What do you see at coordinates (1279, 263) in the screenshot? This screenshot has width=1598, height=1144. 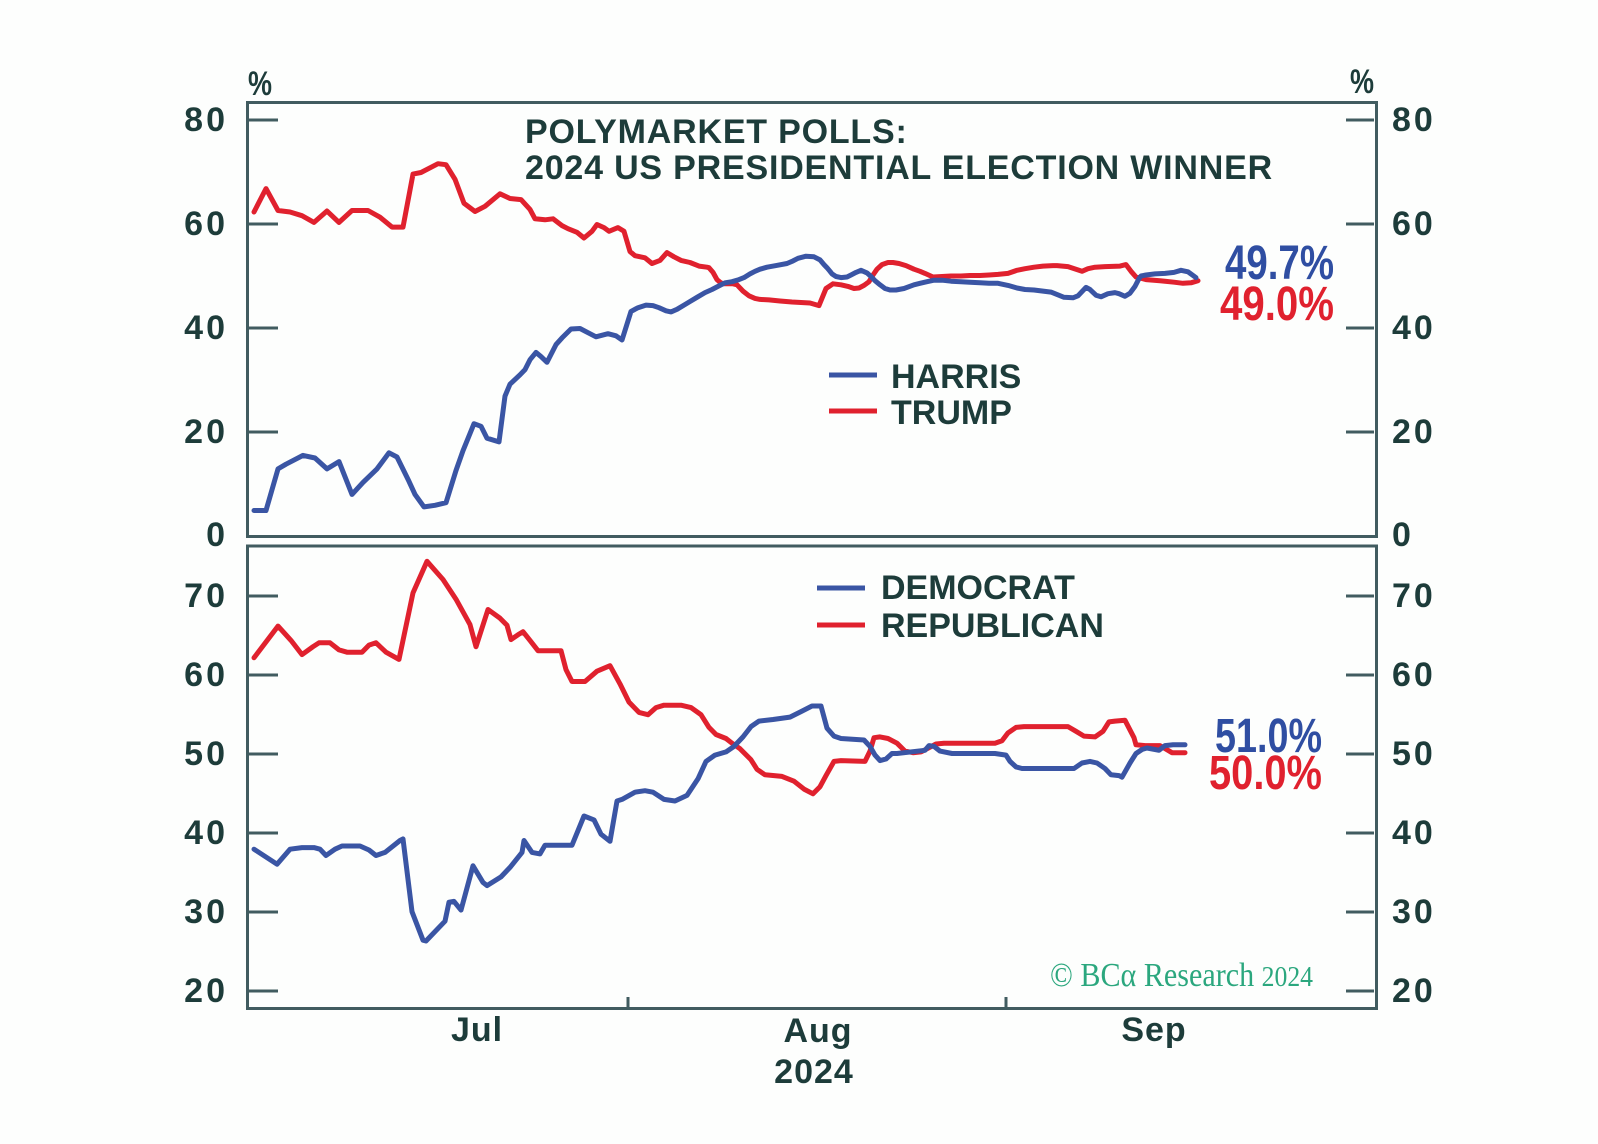 I see `svg-text: 49.7%` at bounding box center [1279, 263].